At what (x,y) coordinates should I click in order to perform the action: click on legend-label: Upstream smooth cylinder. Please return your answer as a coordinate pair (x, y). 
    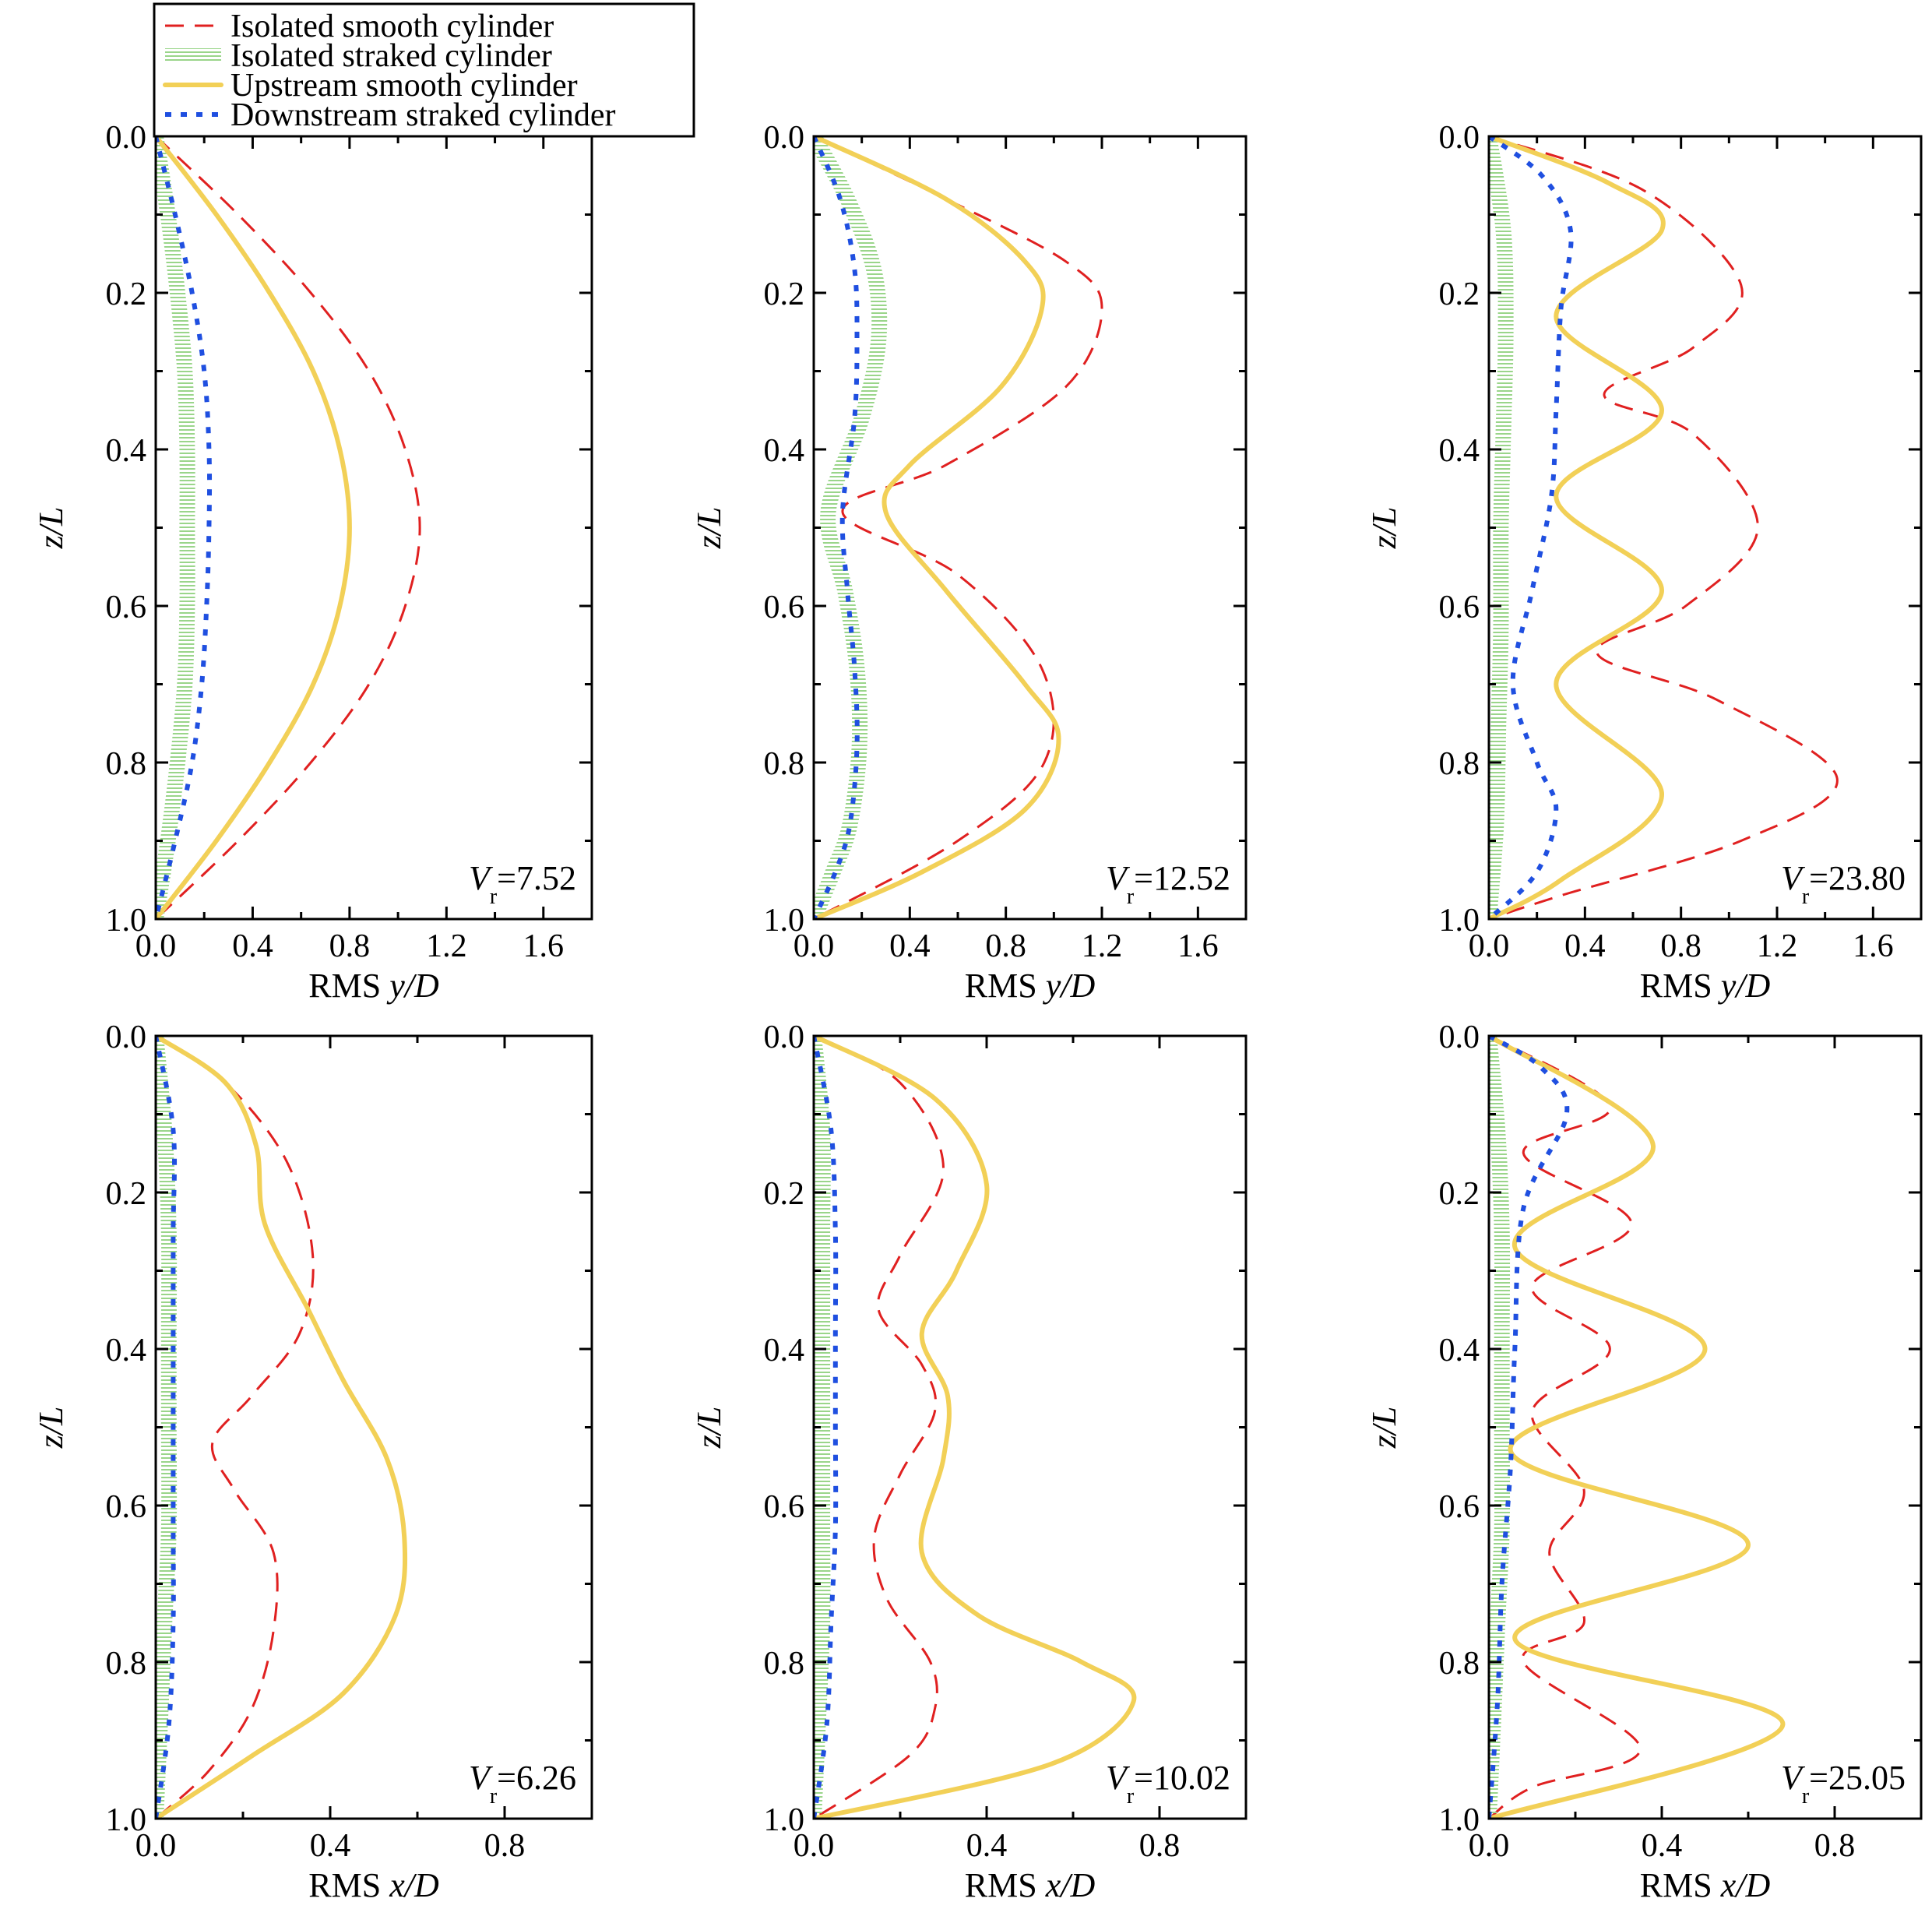
    Looking at the image, I should click on (404, 86).